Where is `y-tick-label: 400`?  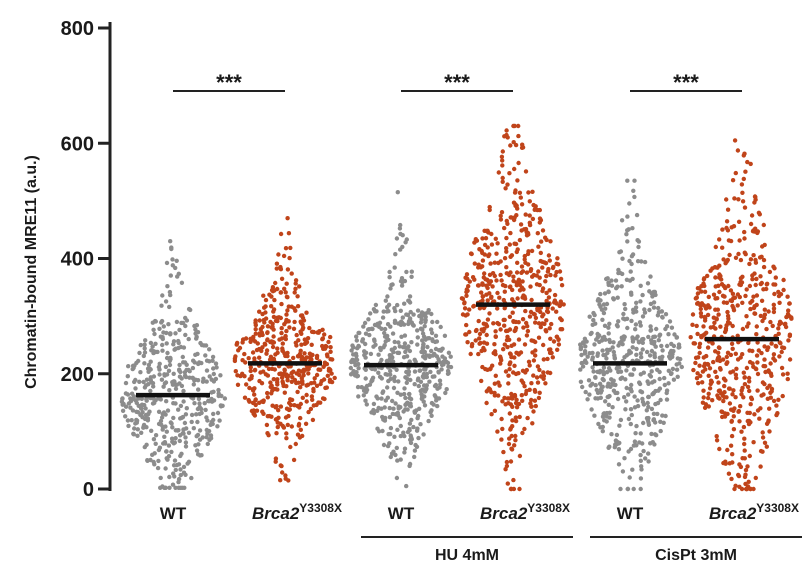 y-tick-label: 400 is located at coordinates (77, 260).